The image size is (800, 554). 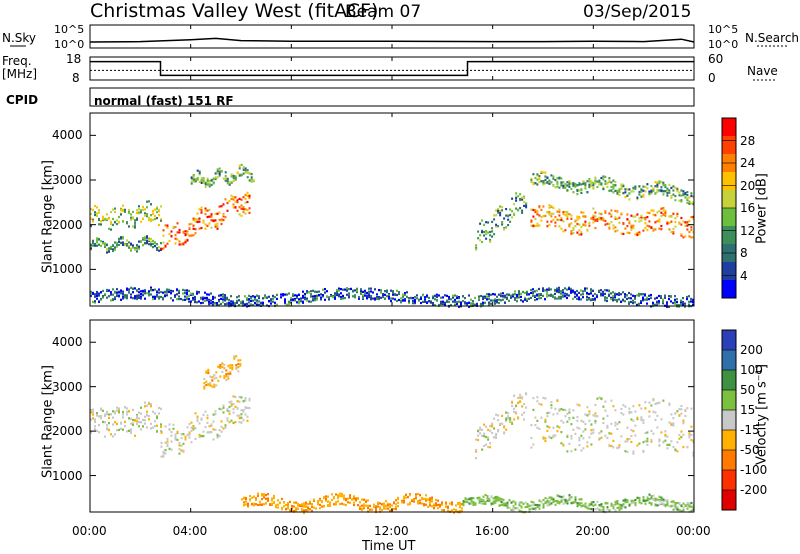 I want to click on nave-tick-top: 60, so click(x=716, y=59).